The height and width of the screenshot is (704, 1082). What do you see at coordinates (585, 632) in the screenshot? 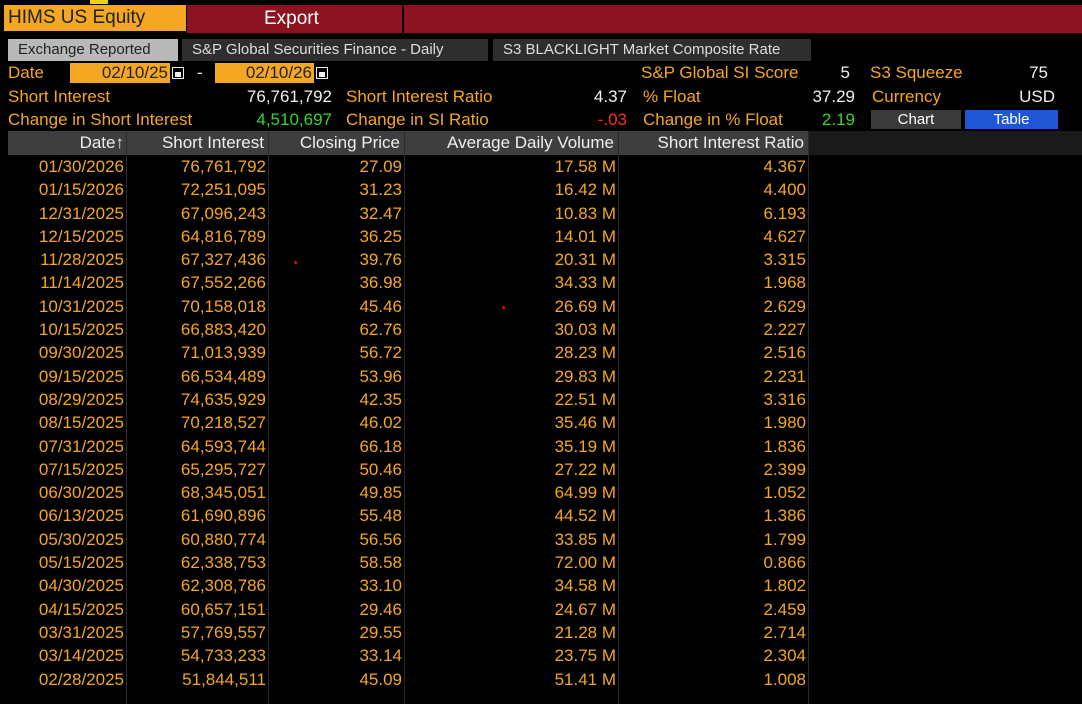
I see `cell-average-daily-volume: 21.28 M` at bounding box center [585, 632].